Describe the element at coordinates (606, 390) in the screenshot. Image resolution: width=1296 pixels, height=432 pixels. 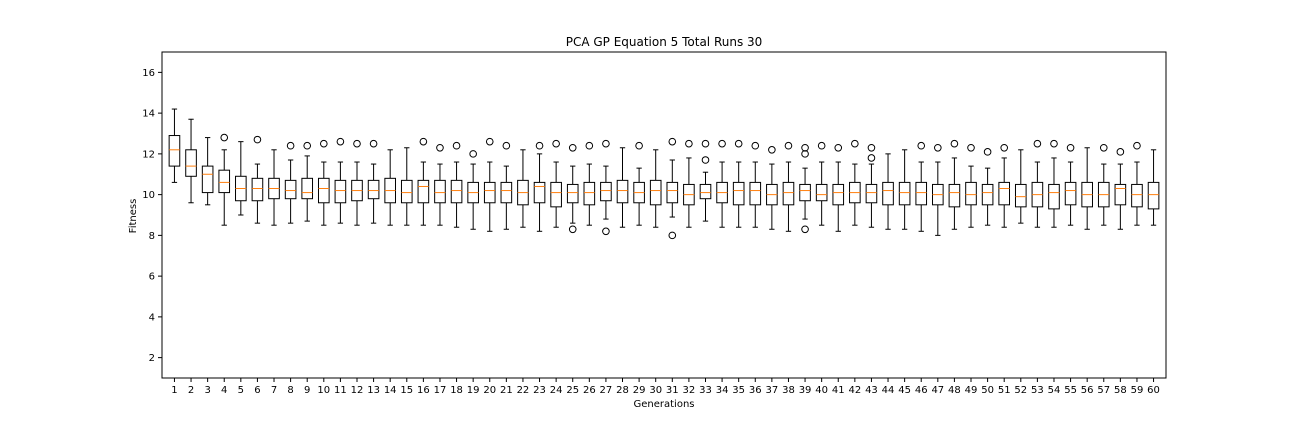
I see `x-tick-label: 27` at that location.